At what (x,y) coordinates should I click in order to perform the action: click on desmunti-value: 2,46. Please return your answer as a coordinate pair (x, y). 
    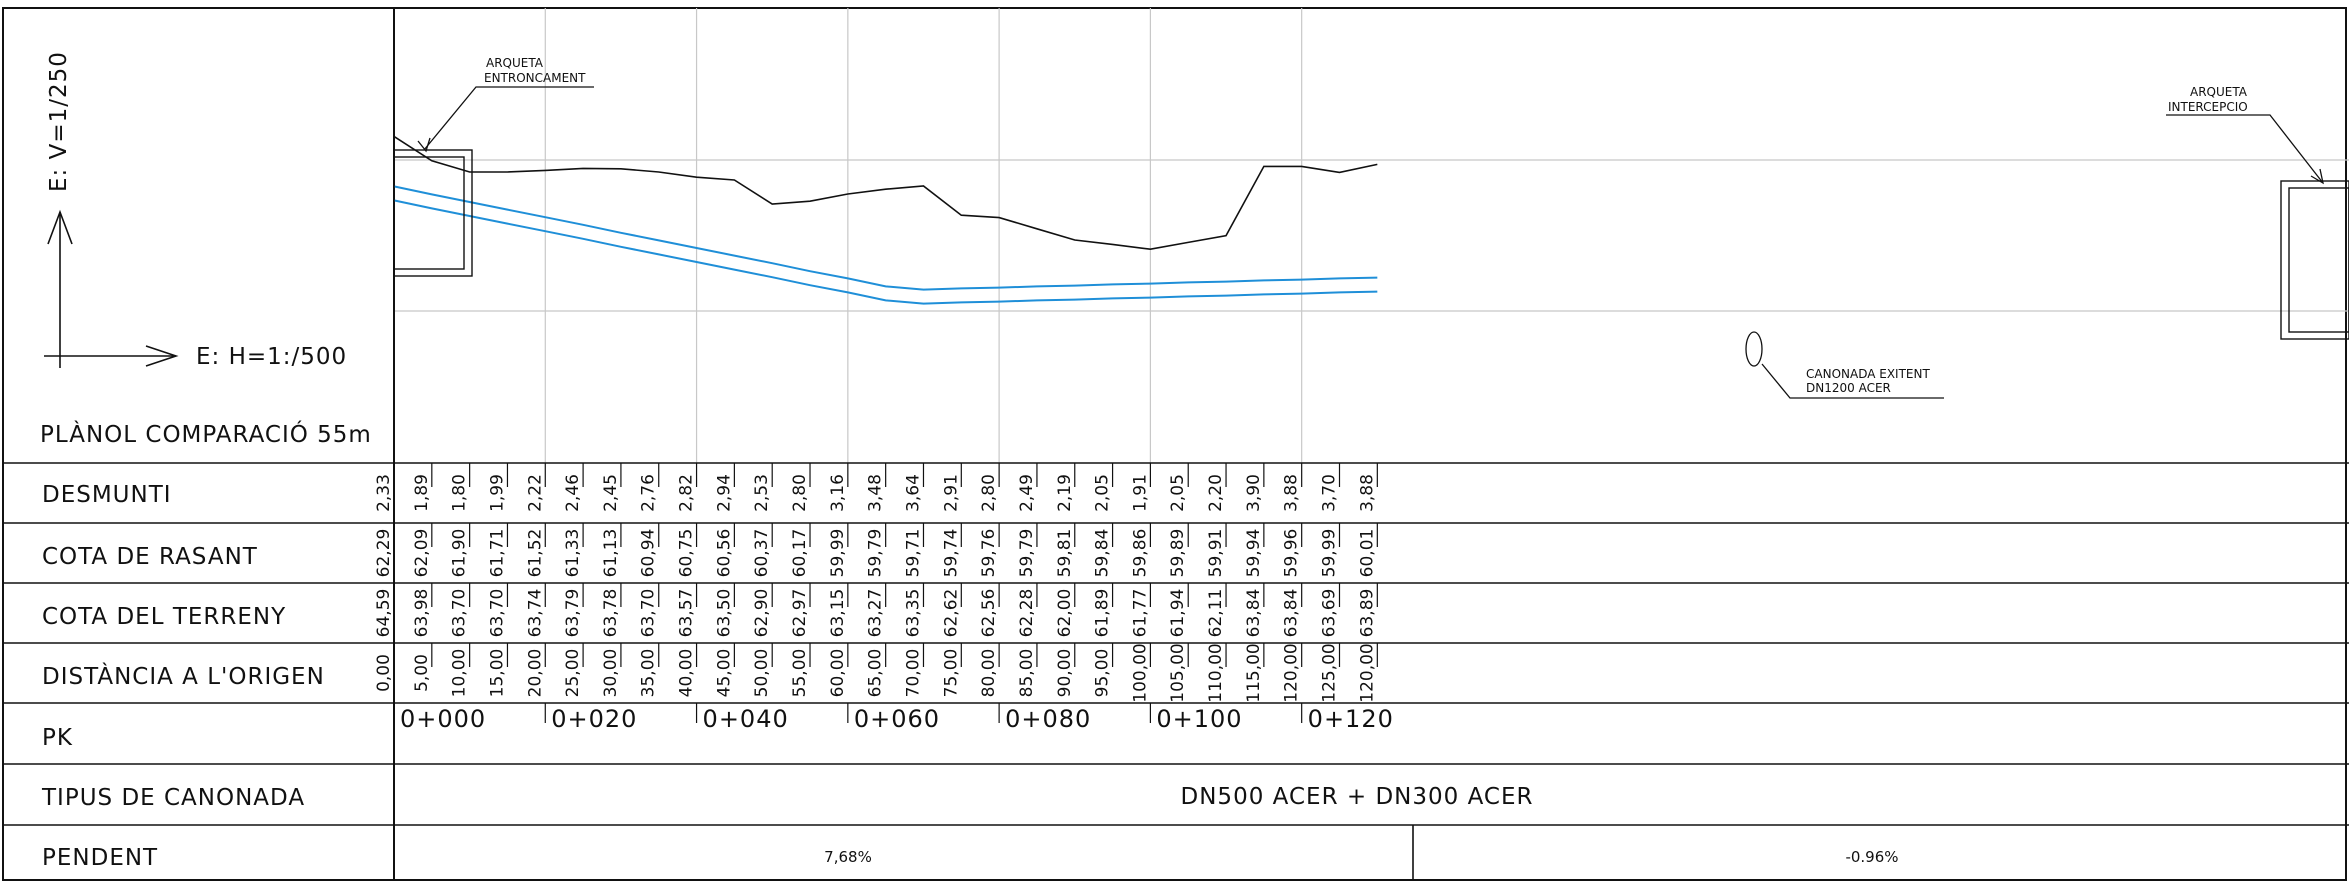
    Looking at the image, I should click on (573, 493).